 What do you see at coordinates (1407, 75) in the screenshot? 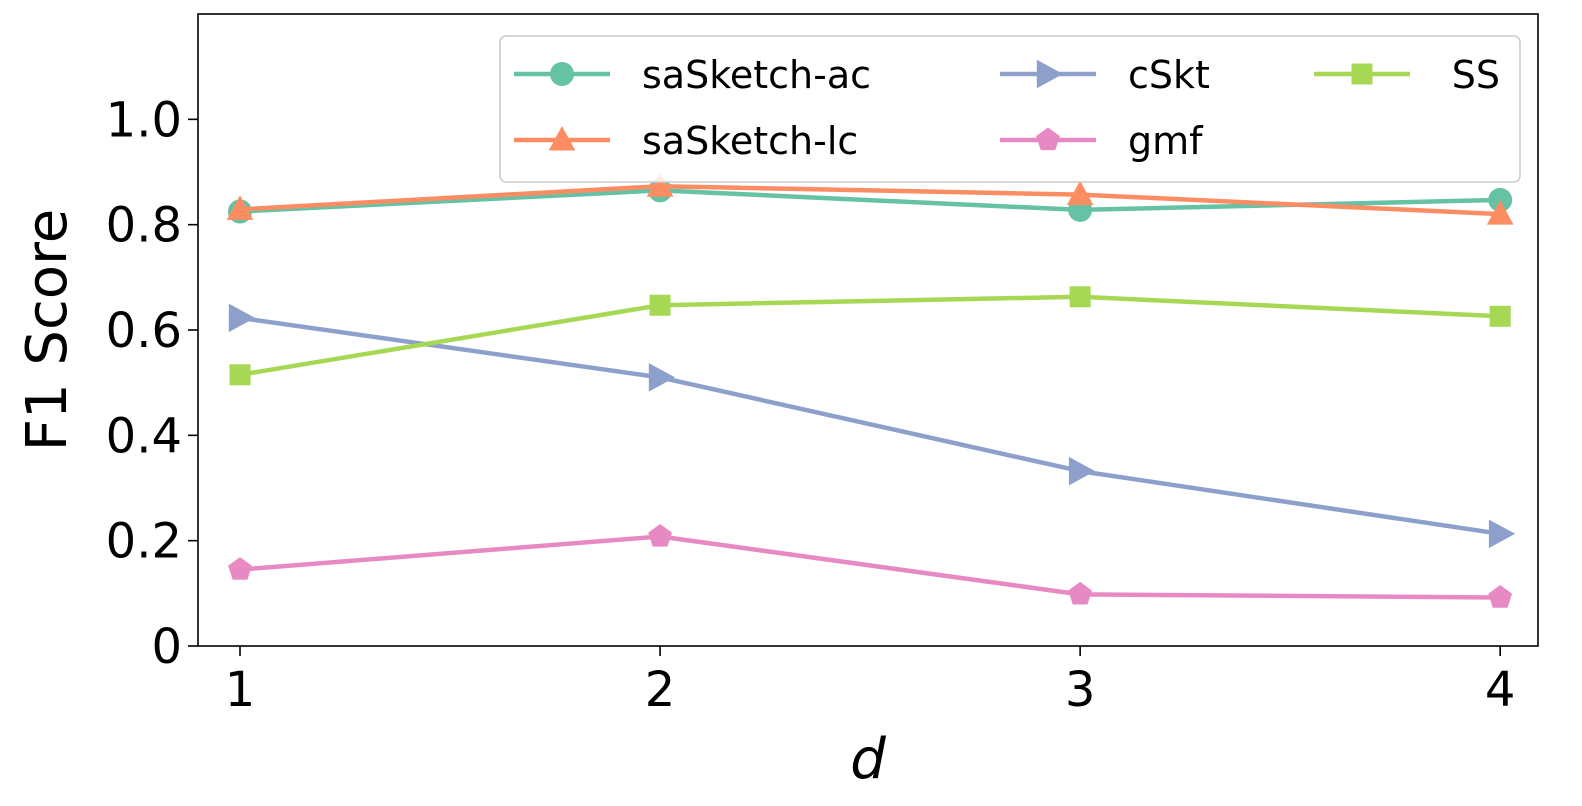
I see `legend-entry: SS` at bounding box center [1407, 75].